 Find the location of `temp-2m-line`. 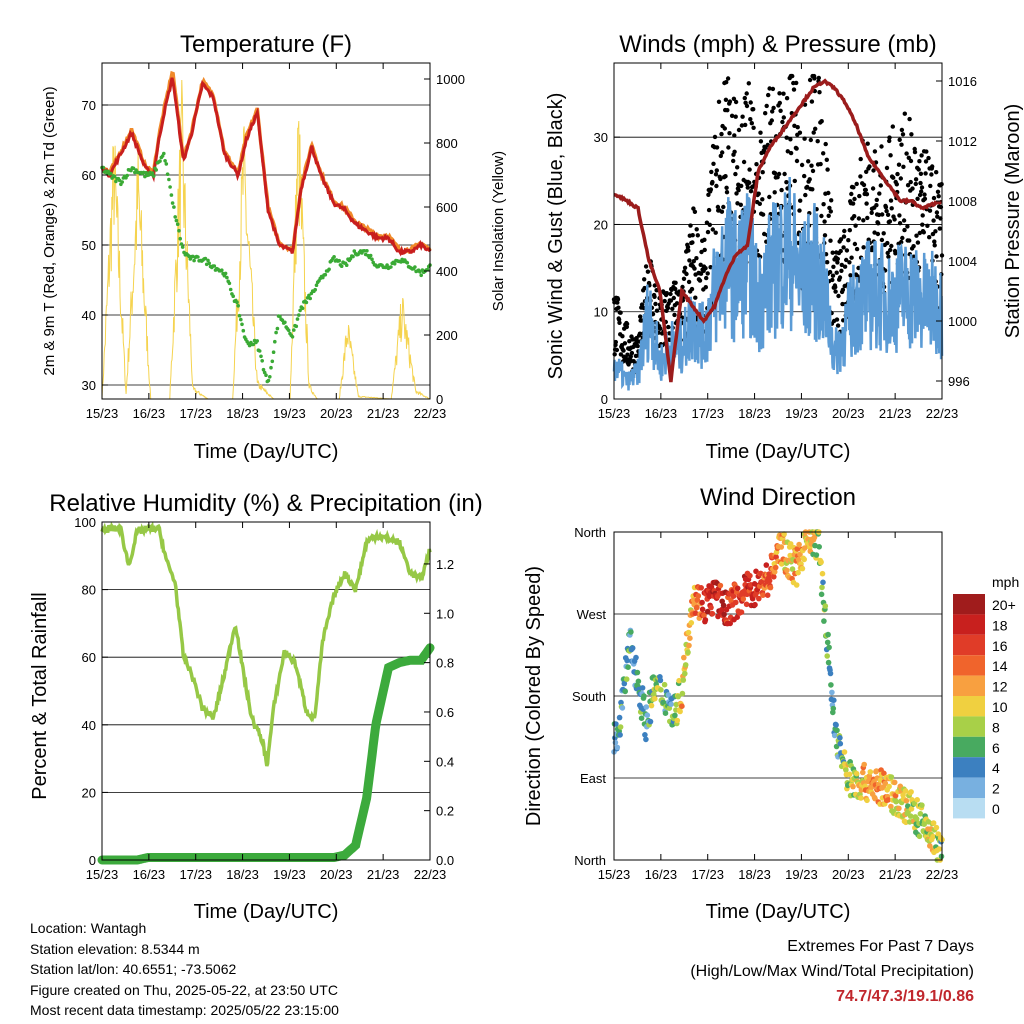

temp-2m-line is located at coordinates (266, 167).